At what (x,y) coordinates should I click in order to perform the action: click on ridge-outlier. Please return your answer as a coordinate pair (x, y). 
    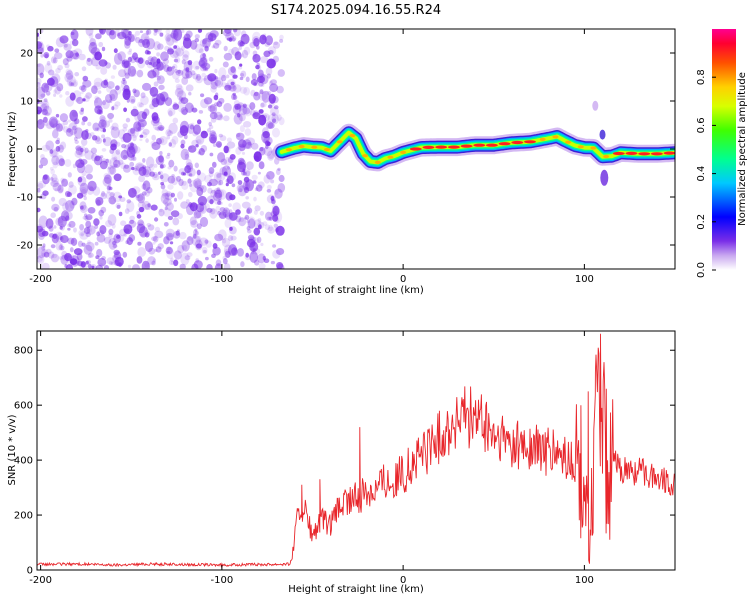
    Looking at the image, I should click on (604, 177).